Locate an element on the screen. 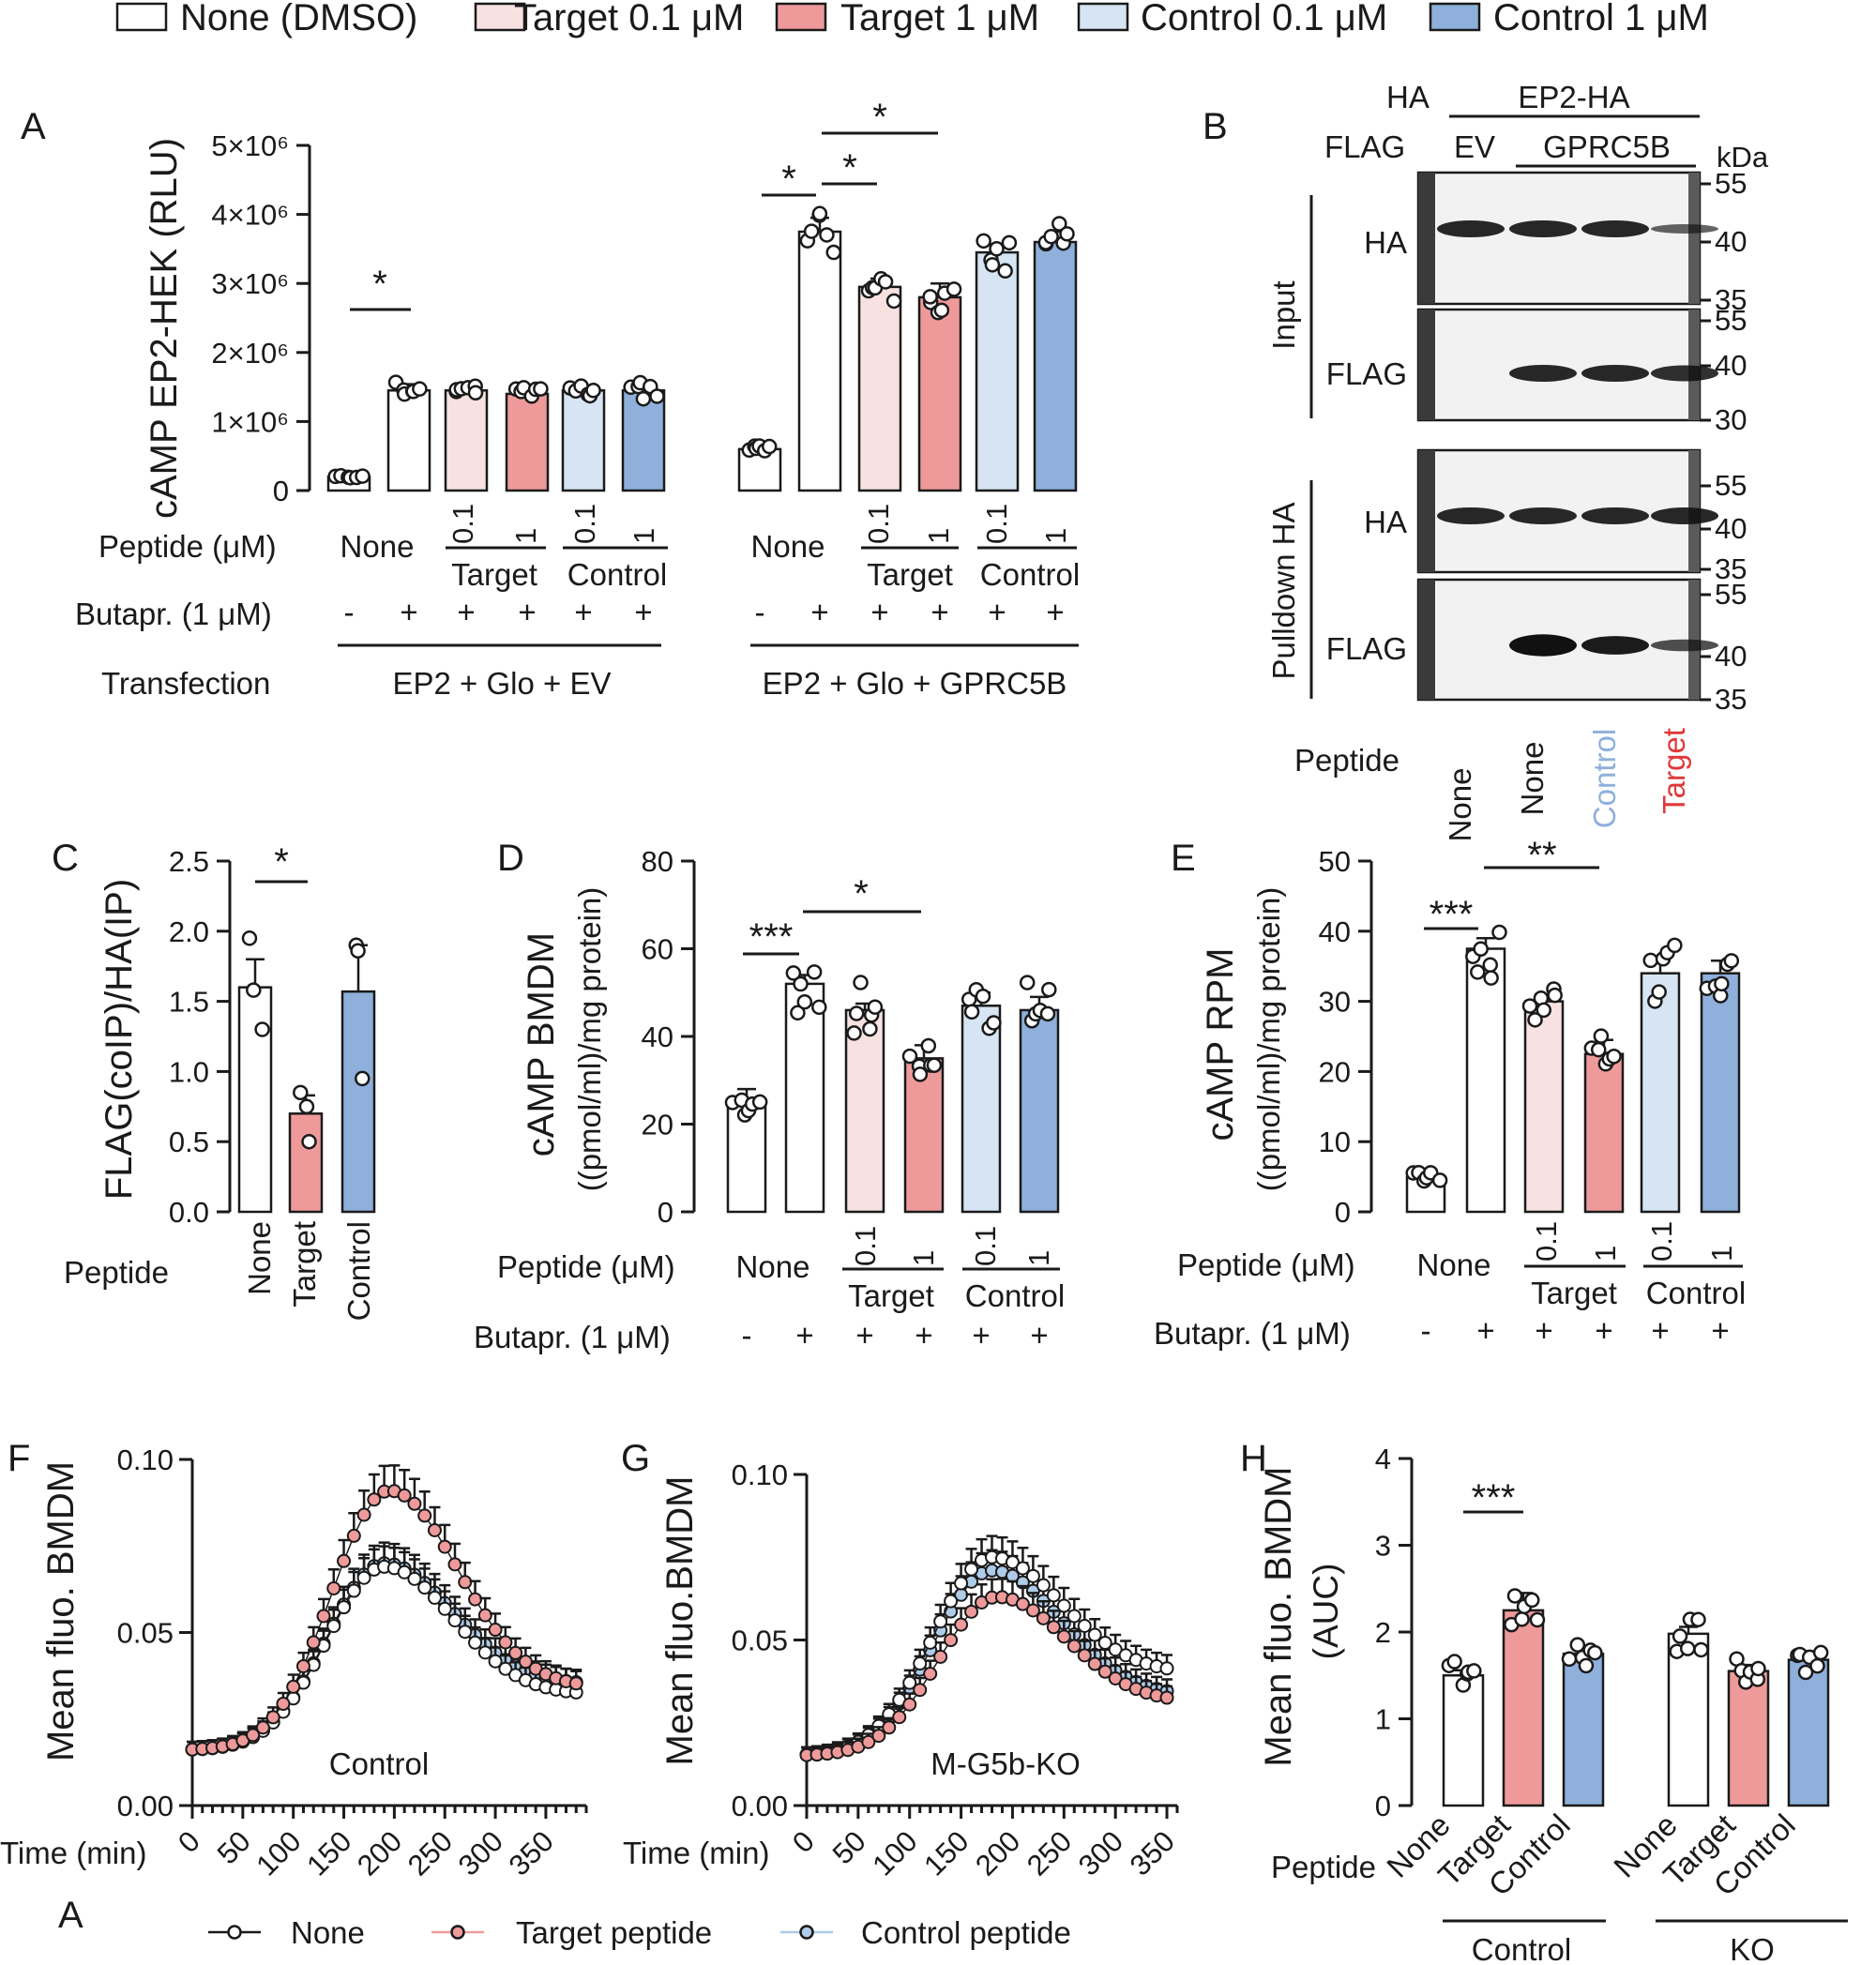 This screenshot has height=1965, width=1876. chart-h-peptide-label: Peptide is located at coordinates (1323, 1867).